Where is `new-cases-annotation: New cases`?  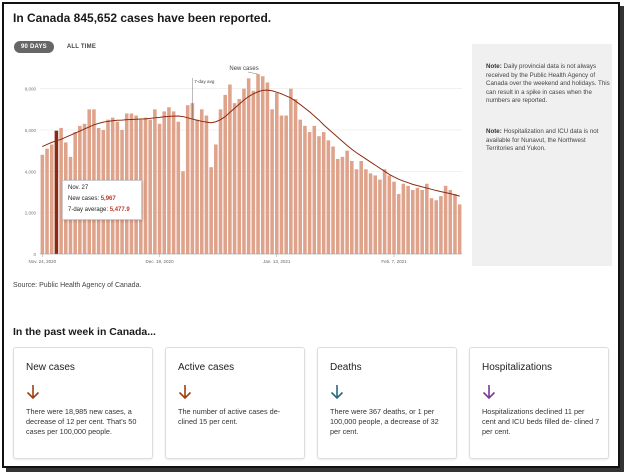
new-cases-annotation: New cases is located at coordinates (243, 69).